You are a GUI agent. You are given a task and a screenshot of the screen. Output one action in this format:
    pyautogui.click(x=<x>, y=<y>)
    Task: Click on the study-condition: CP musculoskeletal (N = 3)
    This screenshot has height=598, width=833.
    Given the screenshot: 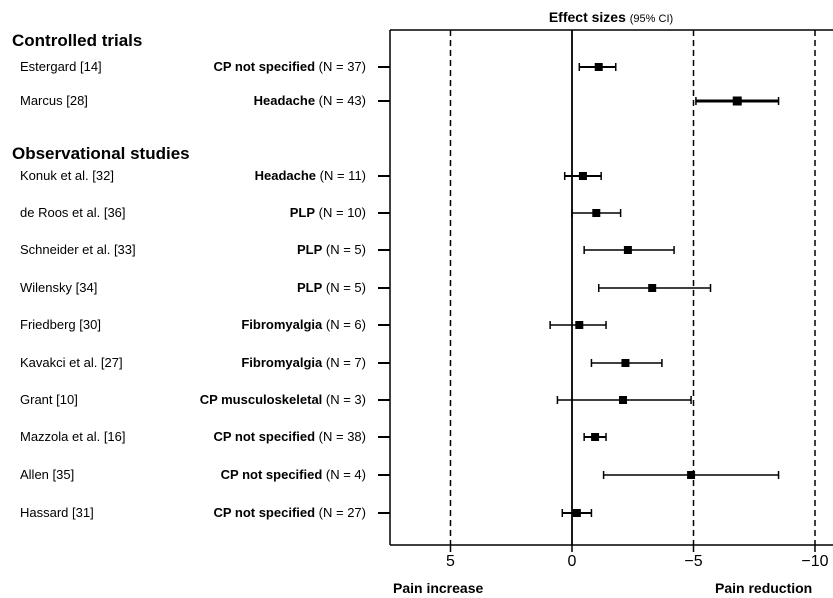 What is the action you would take?
    pyautogui.click(x=283, y=399)
    